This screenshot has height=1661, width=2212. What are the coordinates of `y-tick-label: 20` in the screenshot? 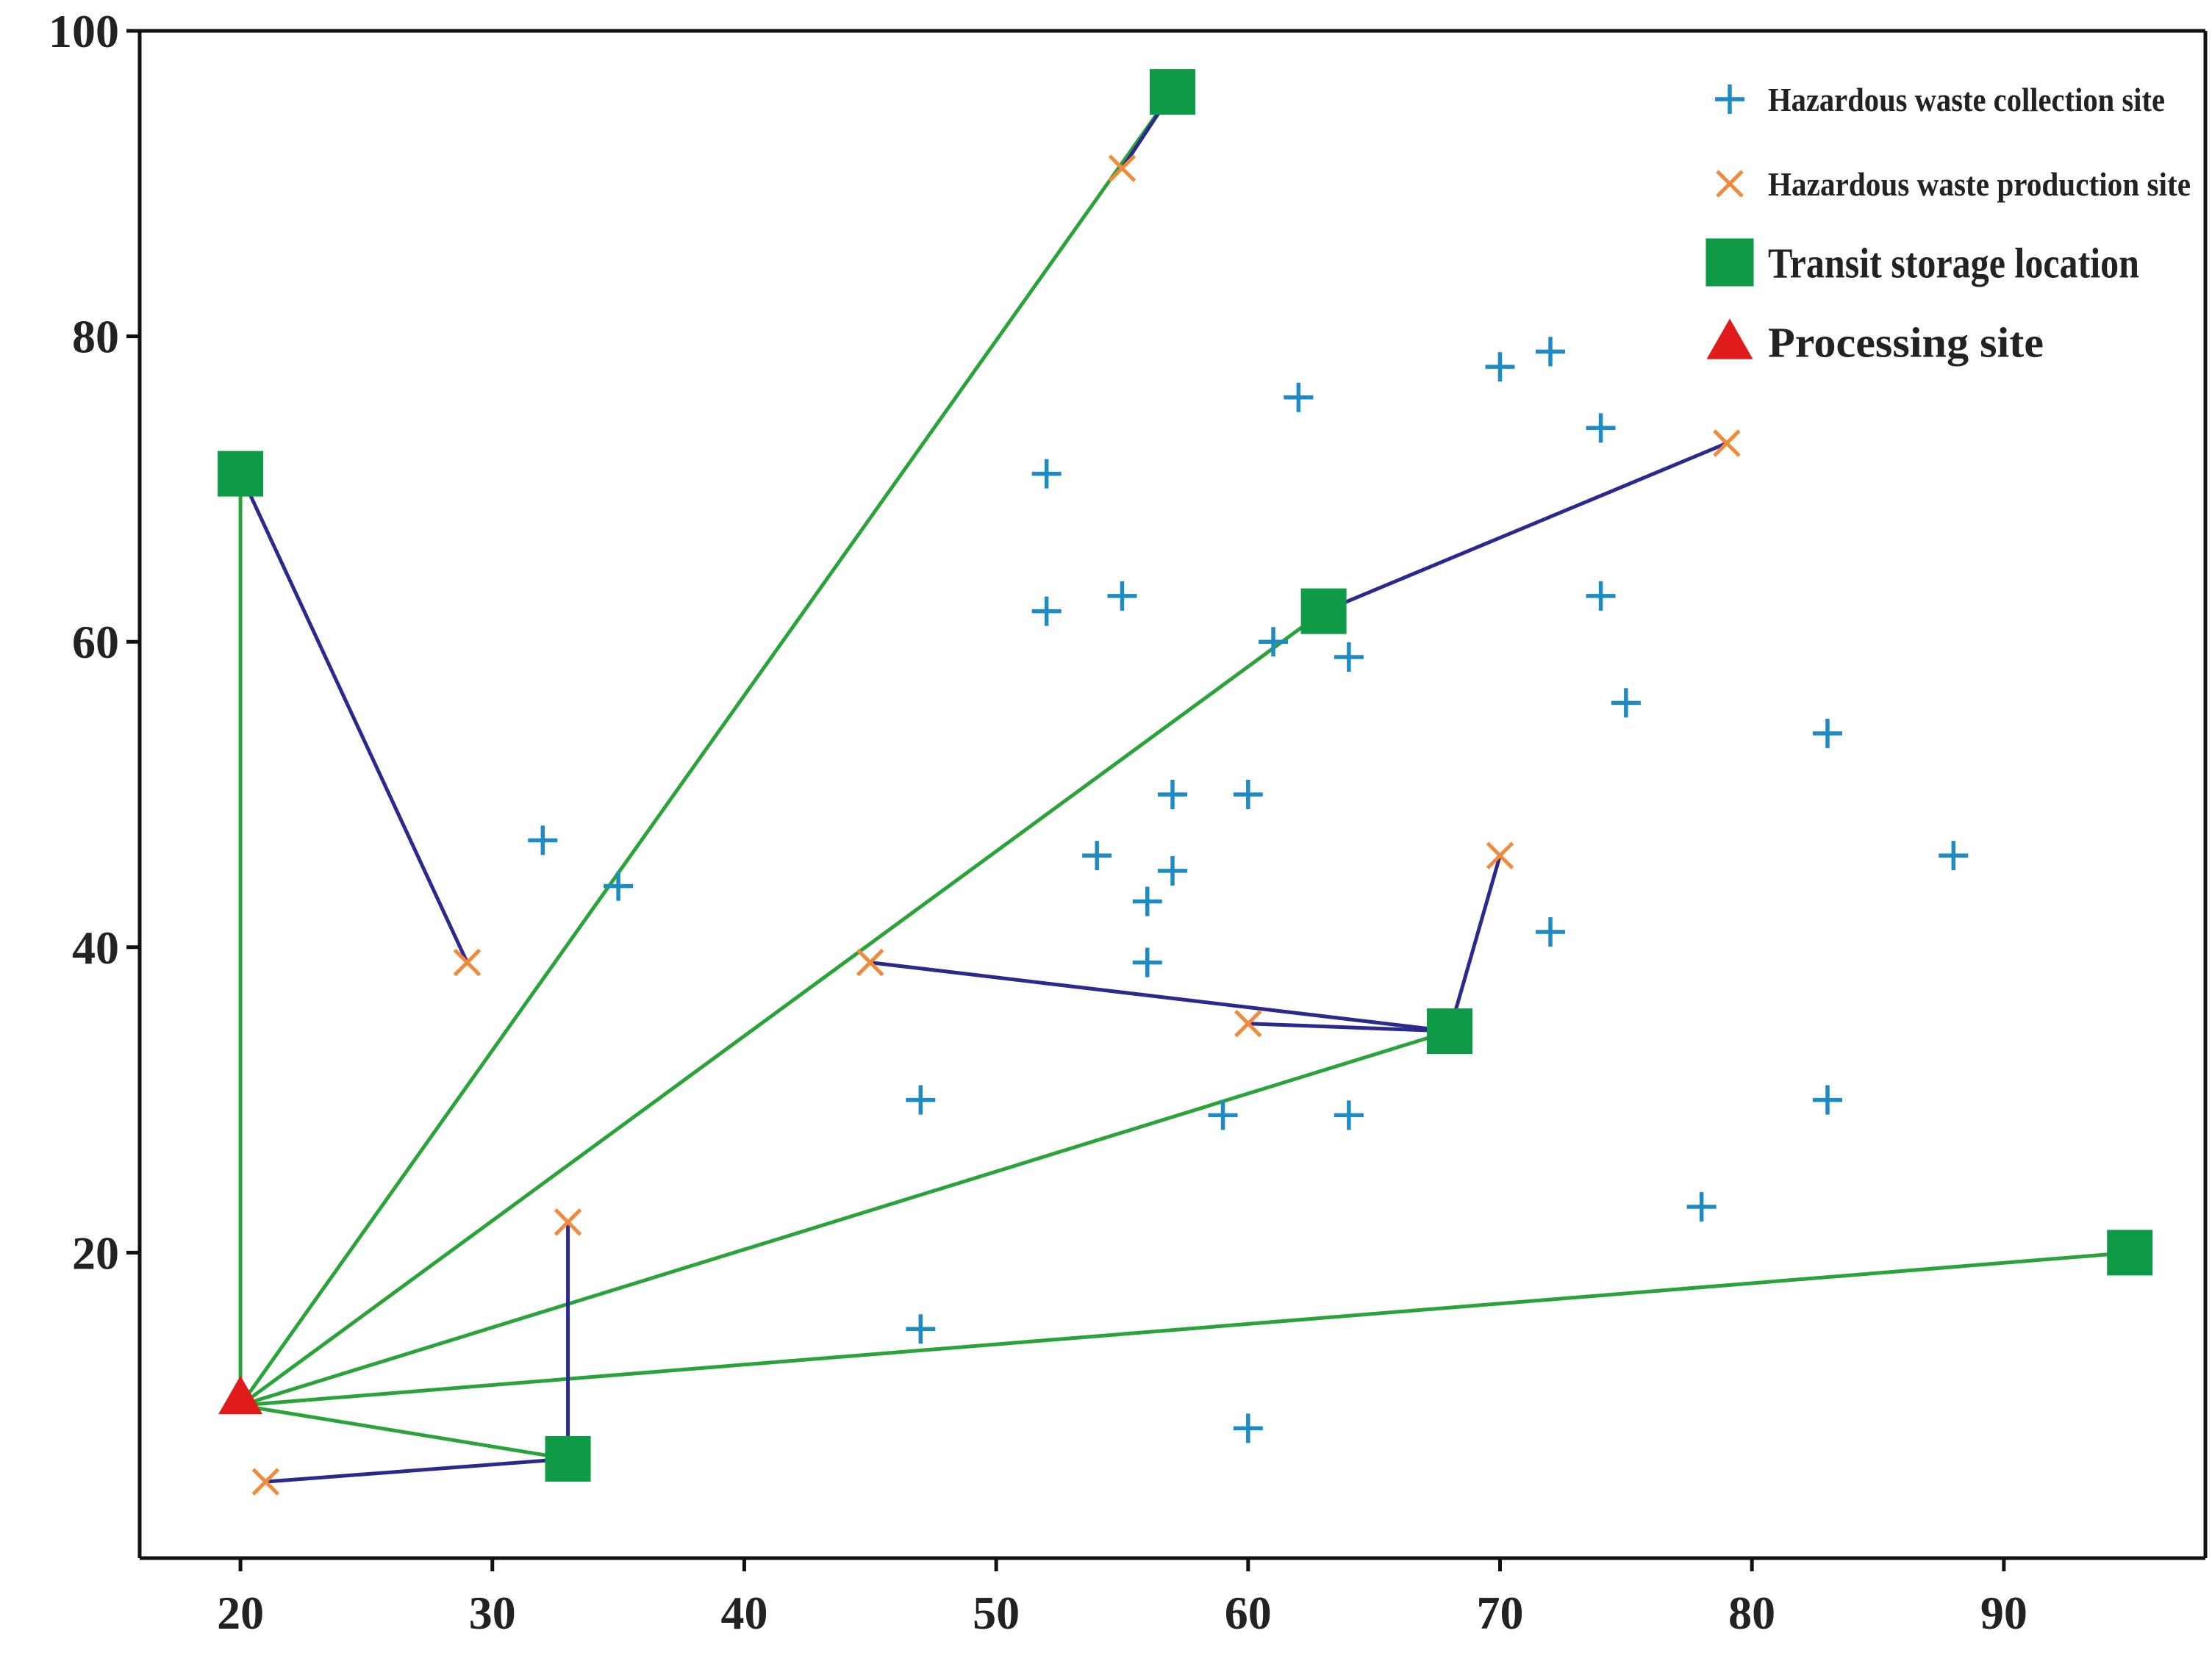 It's located at (95, 1253).